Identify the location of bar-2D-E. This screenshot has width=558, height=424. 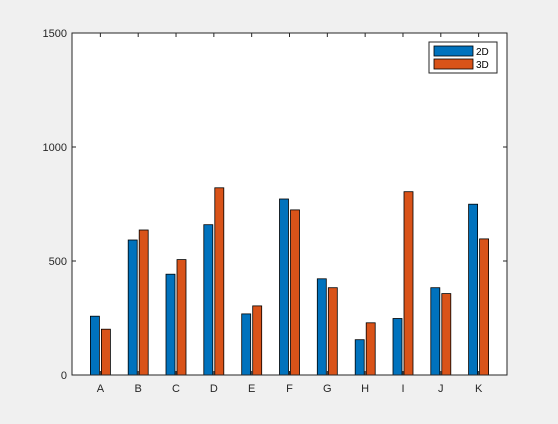
(246, 344).